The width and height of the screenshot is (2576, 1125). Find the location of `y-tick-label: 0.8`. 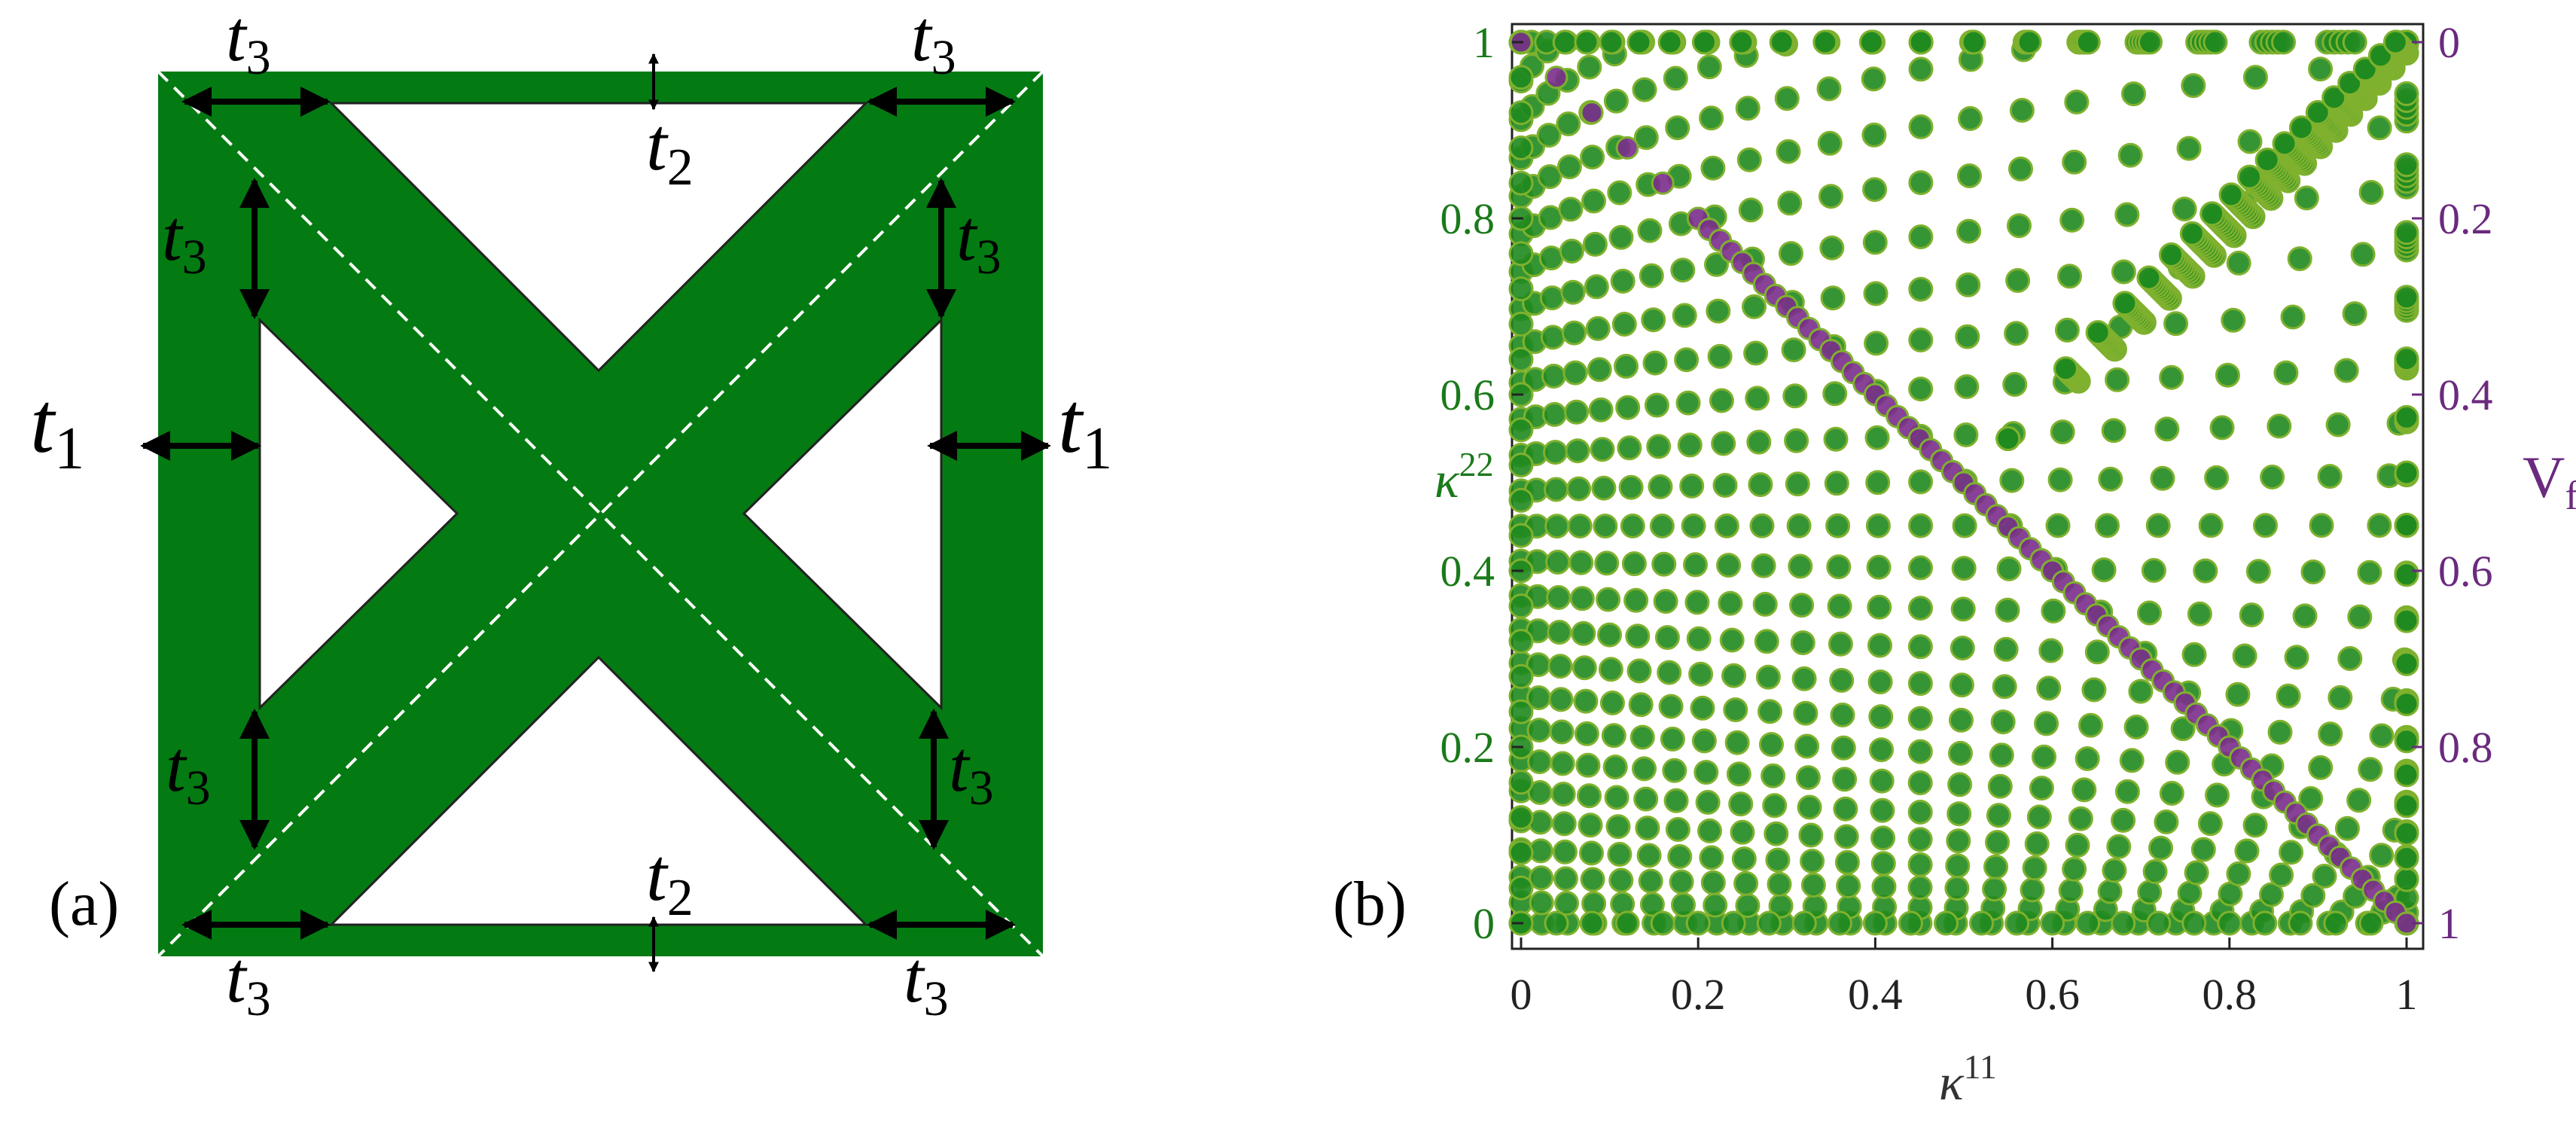

y-tick-label: 0.8 is located at coordinates (1467, 219).